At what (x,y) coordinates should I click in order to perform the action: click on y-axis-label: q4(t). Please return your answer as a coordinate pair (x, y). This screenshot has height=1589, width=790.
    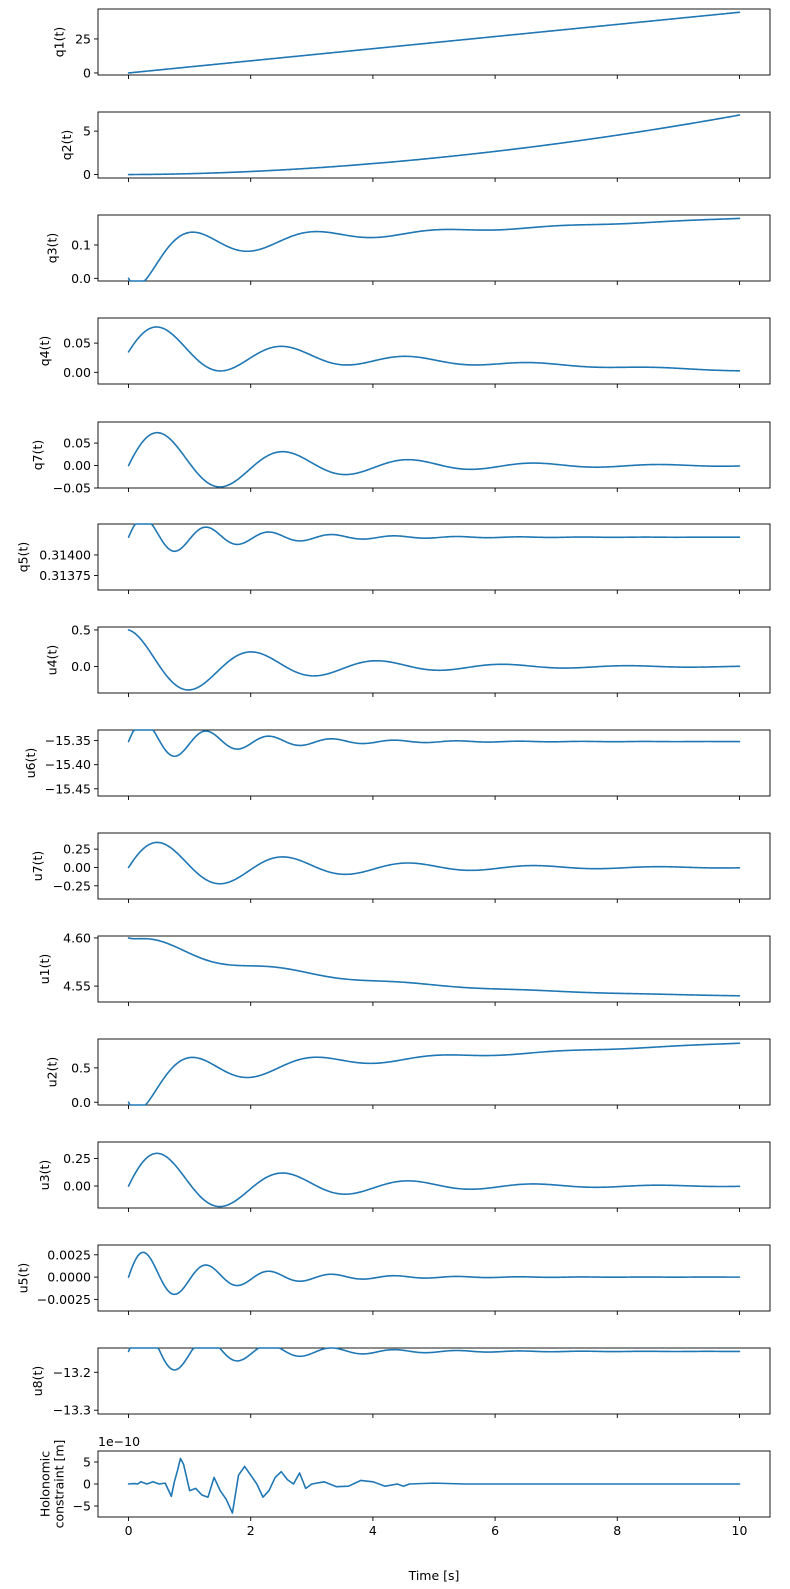
    Looking at the image, I should click on (44, 351).